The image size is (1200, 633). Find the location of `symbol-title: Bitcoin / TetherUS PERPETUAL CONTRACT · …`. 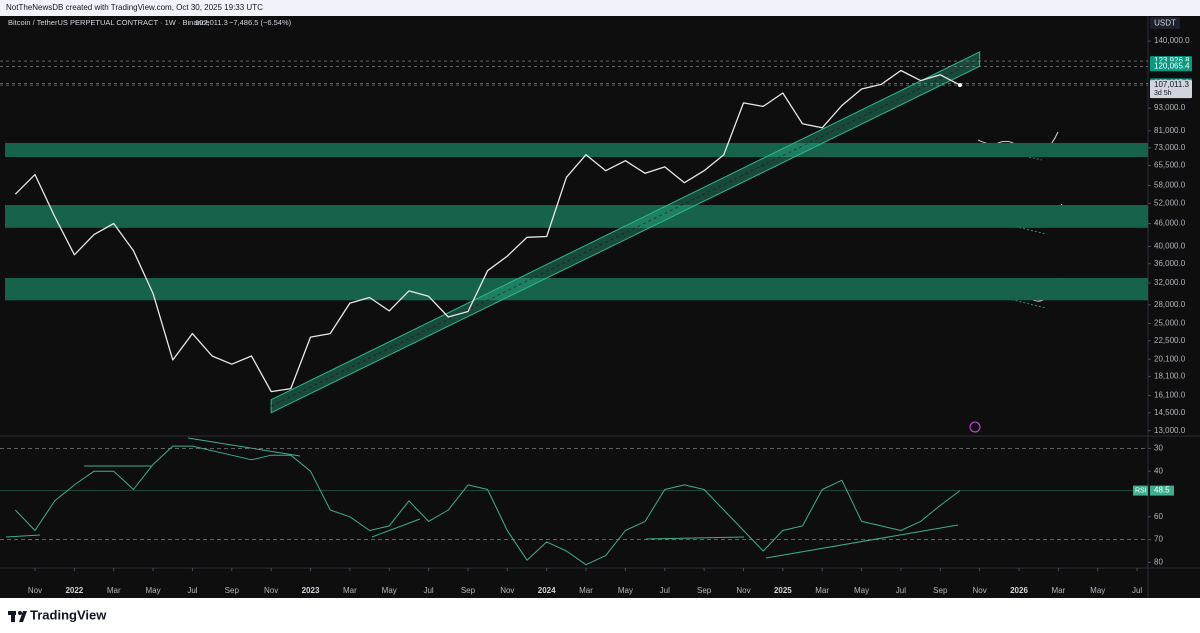

symbol-title: Bitcoin / TetherUS PERPETUAL CONTRACT · … is located at coordinates (109, 22).